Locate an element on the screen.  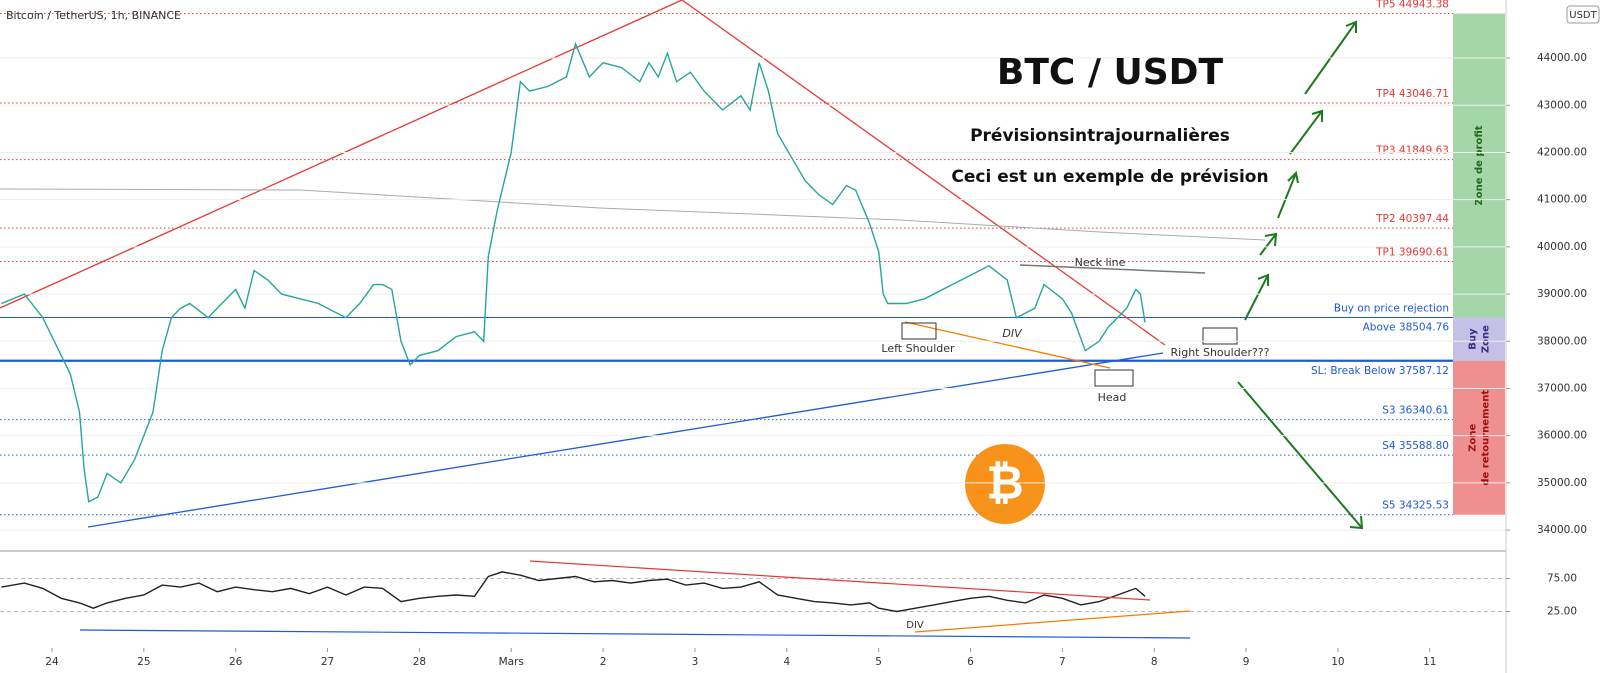
annotation: Head is located at coordinates (1112, 397).